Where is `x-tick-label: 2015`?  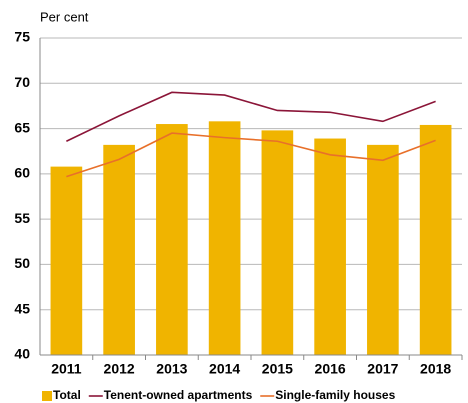
x-tick-label: 2015 is located at coordinates (277, 369).